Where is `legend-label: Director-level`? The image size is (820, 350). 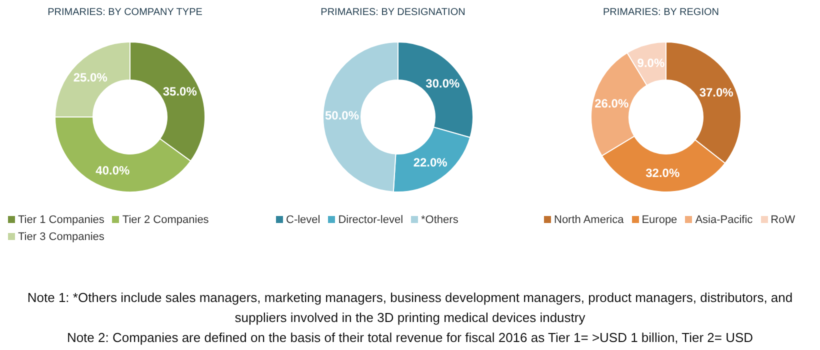
legend-label: Director-level is located at coordinates (370, 220).